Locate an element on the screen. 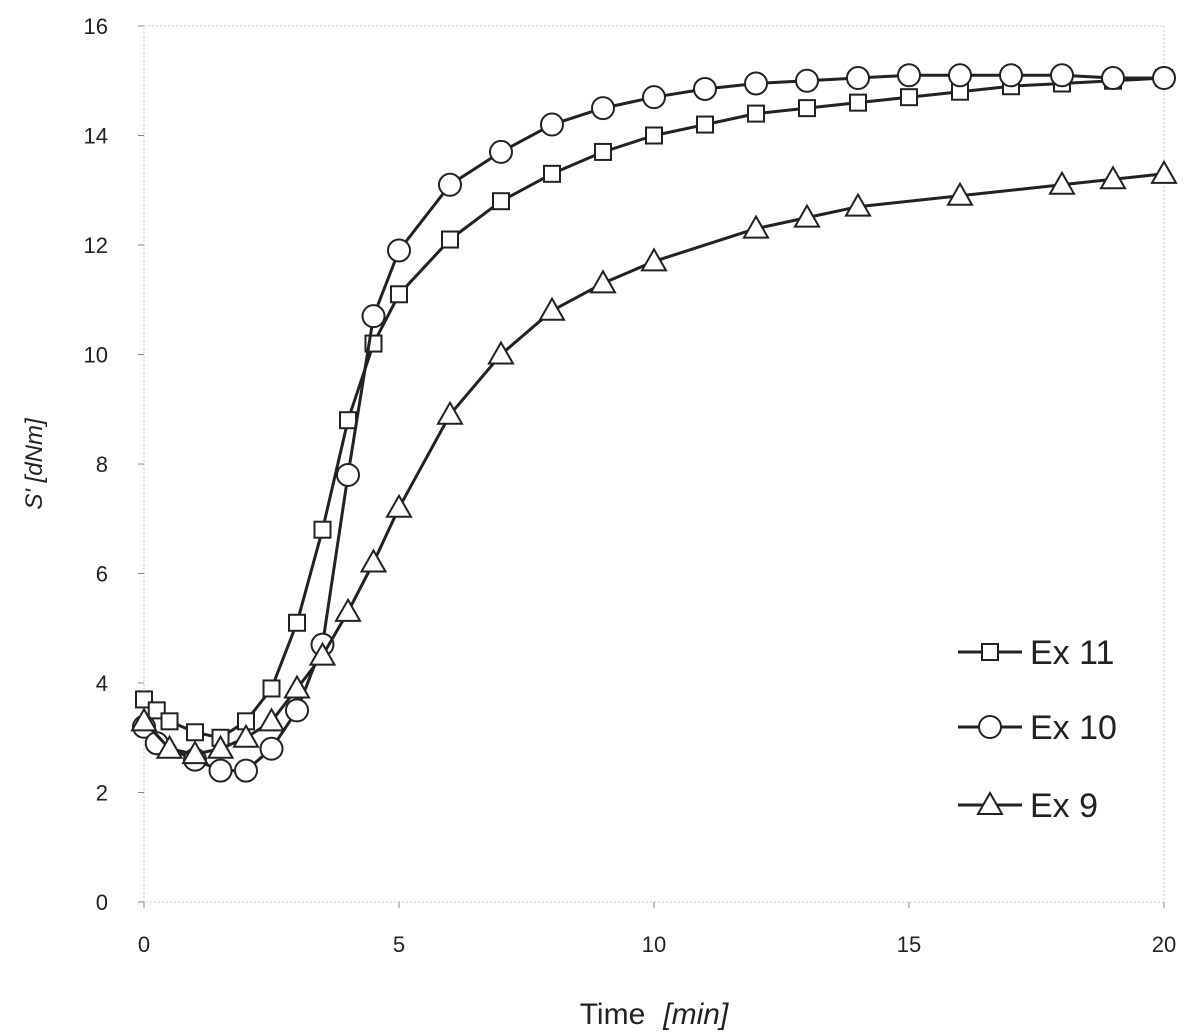 The height and width of the screenshot is (1036, 1193). y-axis-title: S' [dNm] is located at coordinates (34, 463).